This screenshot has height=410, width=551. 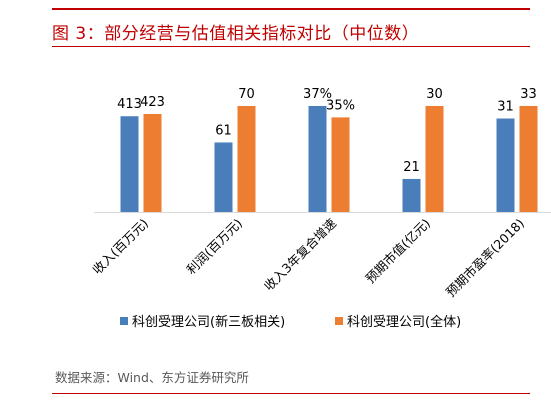 What do you see at coordinates (505, 107) in the screenshot?
I see `data-label-neeq-4: 31` at bounding box center [505, 107].